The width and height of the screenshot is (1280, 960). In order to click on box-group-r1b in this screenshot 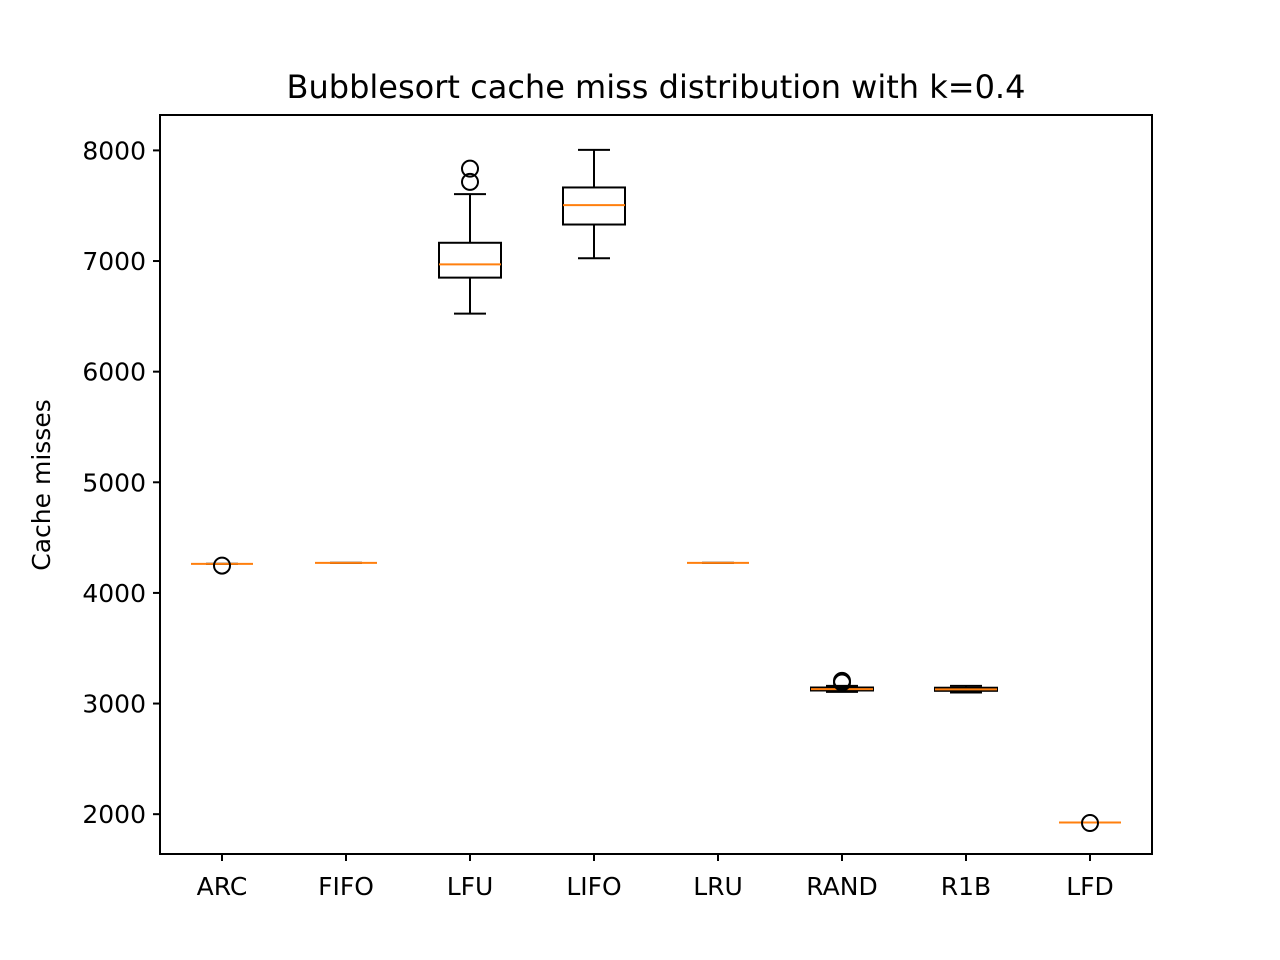, I will do `click(966, 689)`.